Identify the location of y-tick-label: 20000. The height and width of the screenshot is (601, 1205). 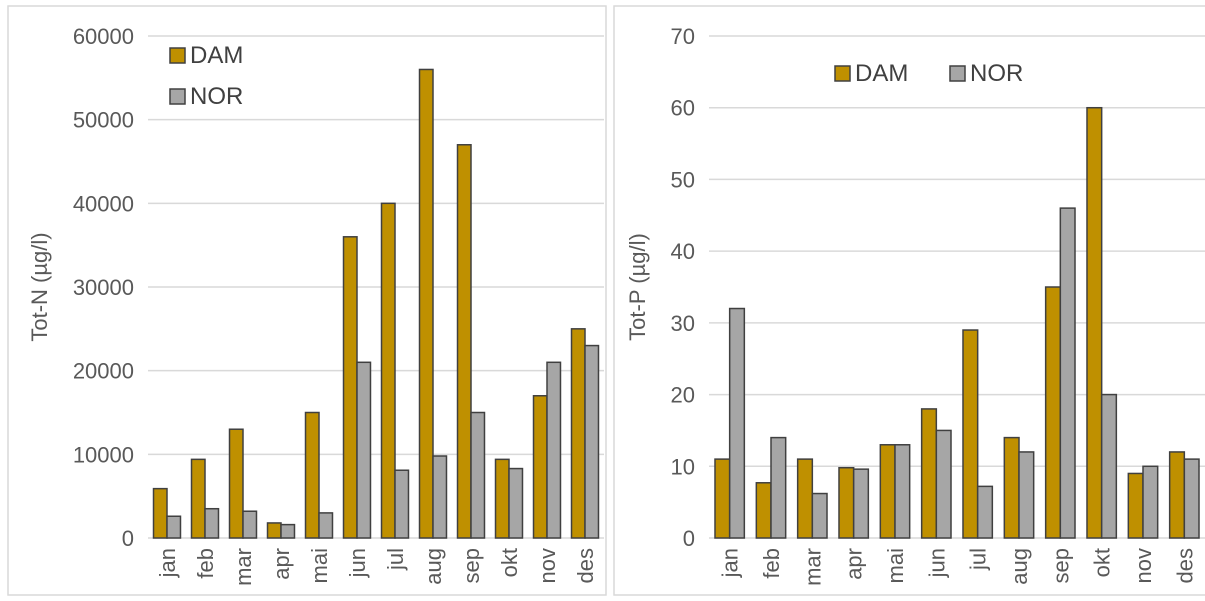
(103, 371).